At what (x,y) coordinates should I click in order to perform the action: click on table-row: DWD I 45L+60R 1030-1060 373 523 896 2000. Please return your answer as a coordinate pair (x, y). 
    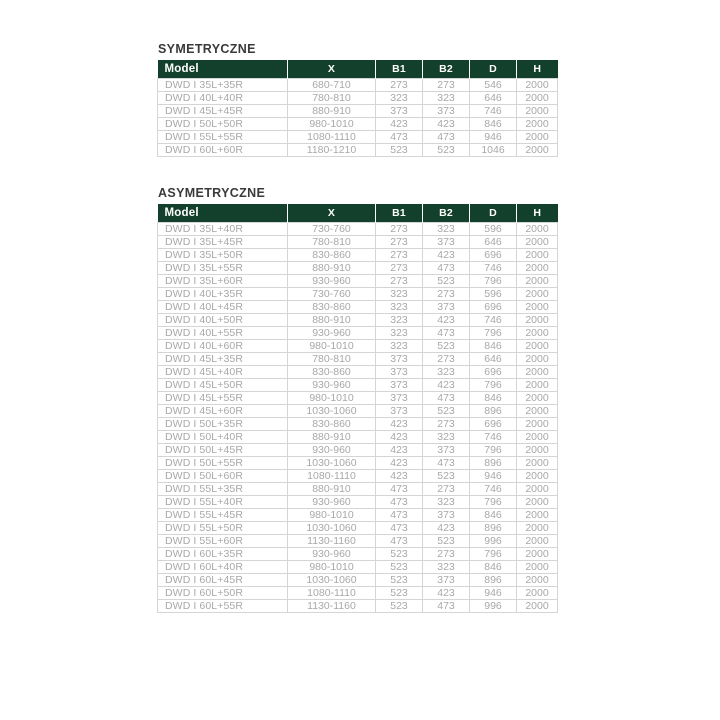
    Looking at the image, I should click on (357, 411).